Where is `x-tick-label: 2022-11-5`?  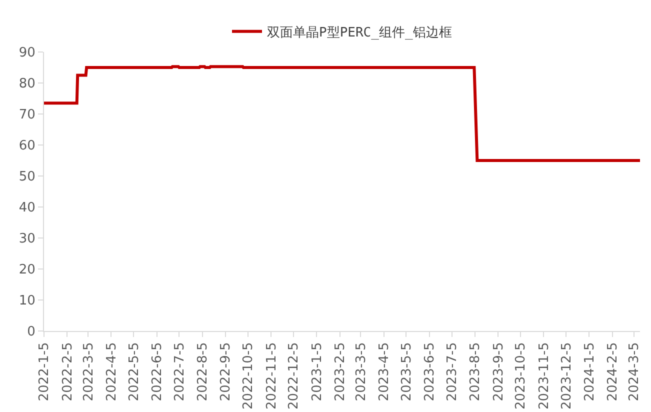
x-tick-label: 2022-11-5 is located at coordinates (272, 376).